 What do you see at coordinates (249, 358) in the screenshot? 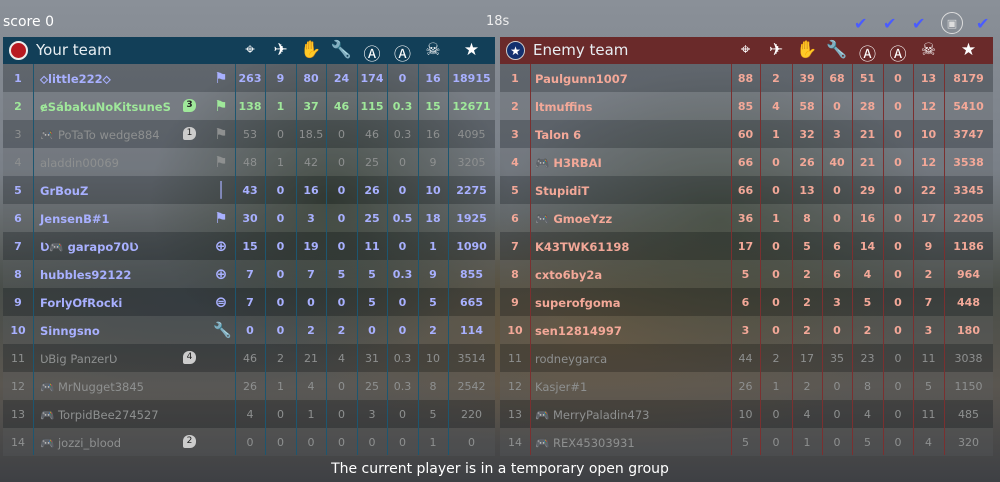
I see `player-row: 11 ƲBig PanzerƲ 4 46 2 21 4 31 0.3 10 3514` at bounding box center [249, 358].